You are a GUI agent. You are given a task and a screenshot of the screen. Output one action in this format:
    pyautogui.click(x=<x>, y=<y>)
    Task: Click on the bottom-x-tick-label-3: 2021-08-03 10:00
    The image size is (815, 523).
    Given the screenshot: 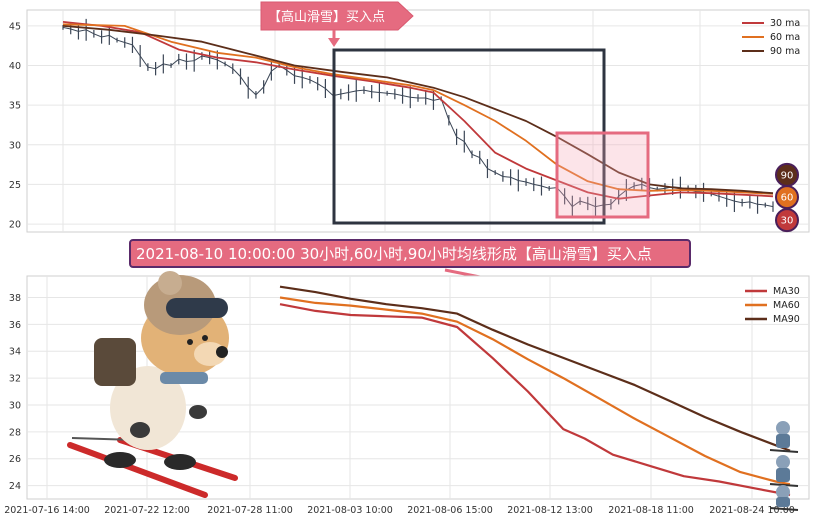 What is the action you would take?
    pyautogui.click(x=350, y=510)
    